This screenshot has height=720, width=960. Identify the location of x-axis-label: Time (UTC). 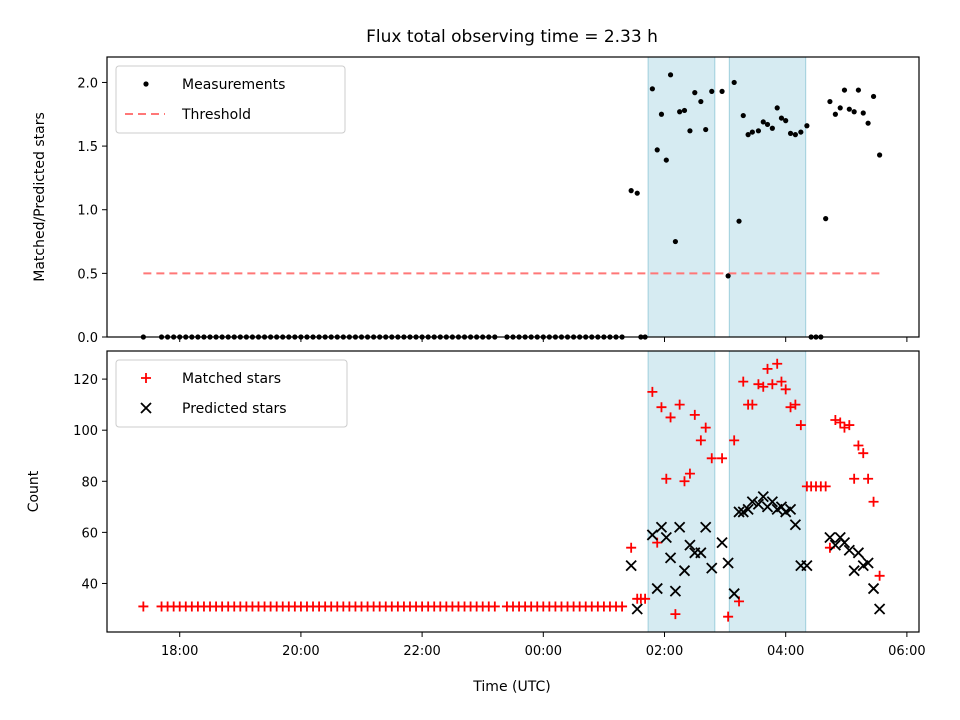
(511, 687).